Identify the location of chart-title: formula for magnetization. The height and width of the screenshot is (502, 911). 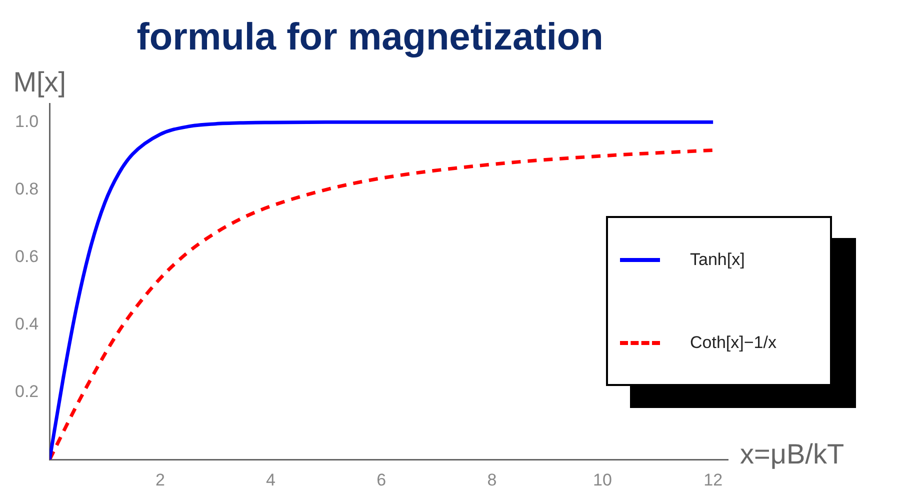
(370, 37).